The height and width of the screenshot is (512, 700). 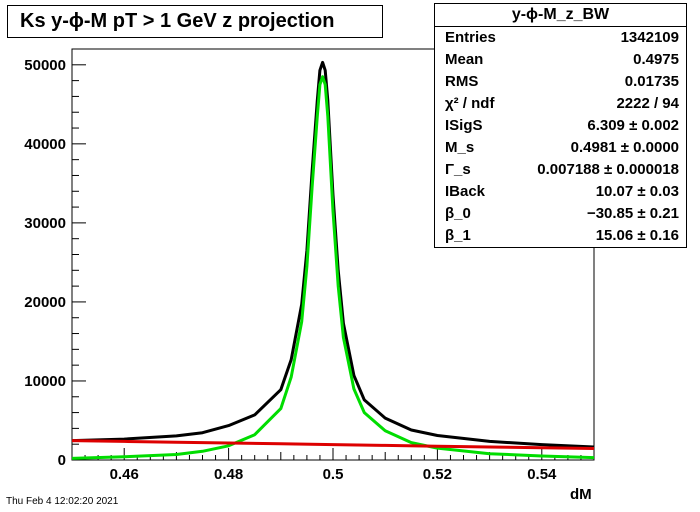 What do you see at coordinates (45, 381) in the screenshot?
I see `y-tick-label: 10000` at bounding box center [45, 381].